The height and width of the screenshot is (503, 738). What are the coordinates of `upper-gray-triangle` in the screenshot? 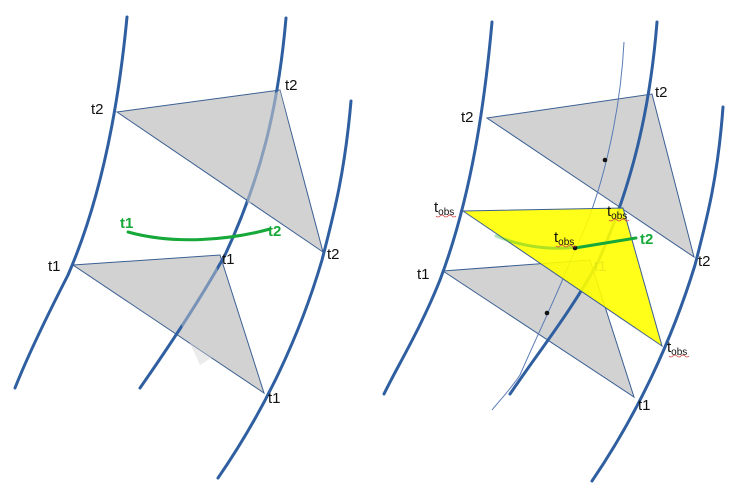 It's located at (590, 176).